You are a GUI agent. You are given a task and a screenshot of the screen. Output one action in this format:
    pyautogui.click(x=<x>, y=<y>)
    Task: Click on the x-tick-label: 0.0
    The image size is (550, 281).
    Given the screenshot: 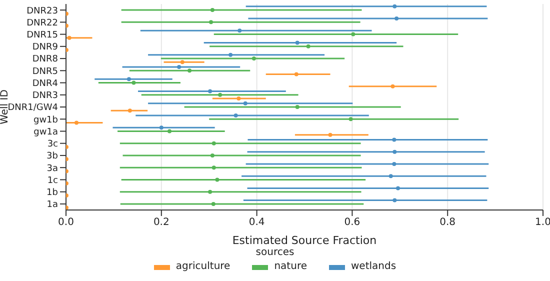 What is the action you would take?
    pyautogui.click(x=66, y=222)
    